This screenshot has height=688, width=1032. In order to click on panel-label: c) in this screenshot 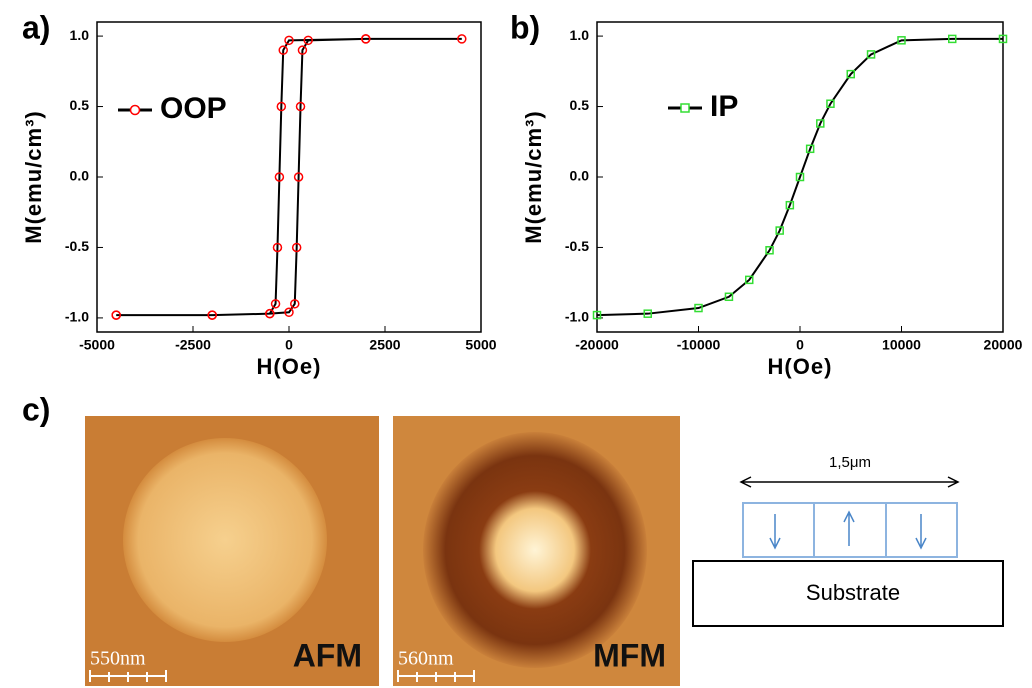, I will do `click(36, 409)`.